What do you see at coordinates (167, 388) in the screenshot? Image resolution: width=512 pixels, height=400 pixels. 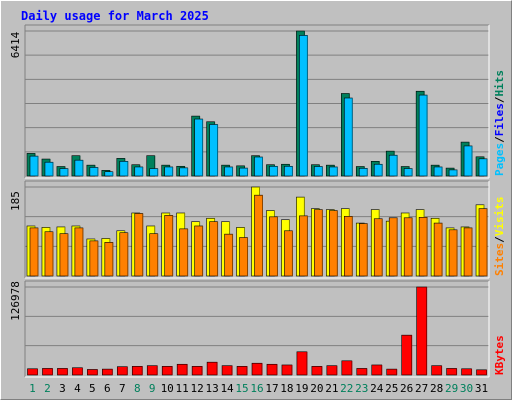 I see `x-tick-label-day-10: 10` at bounding box center [167, 388].